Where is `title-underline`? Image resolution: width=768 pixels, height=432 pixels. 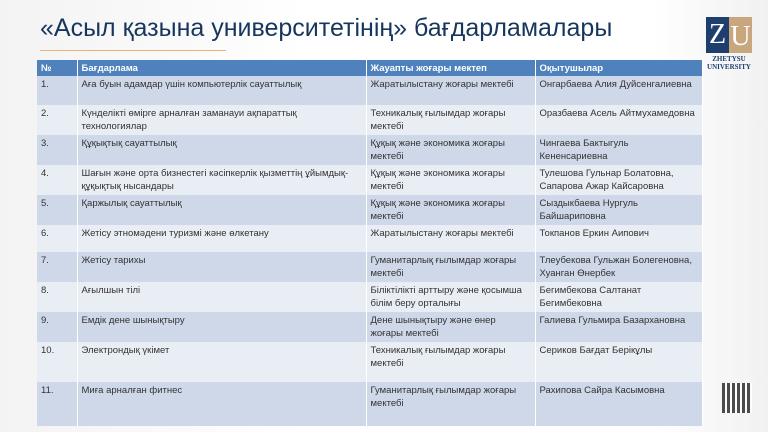 title-underline is located at coordinates (133, 50).